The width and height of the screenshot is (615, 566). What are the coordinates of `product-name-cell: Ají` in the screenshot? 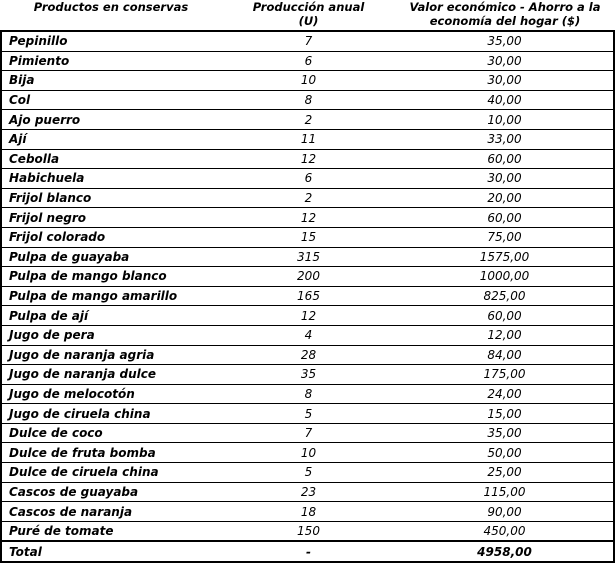 It's located at (110, 139).